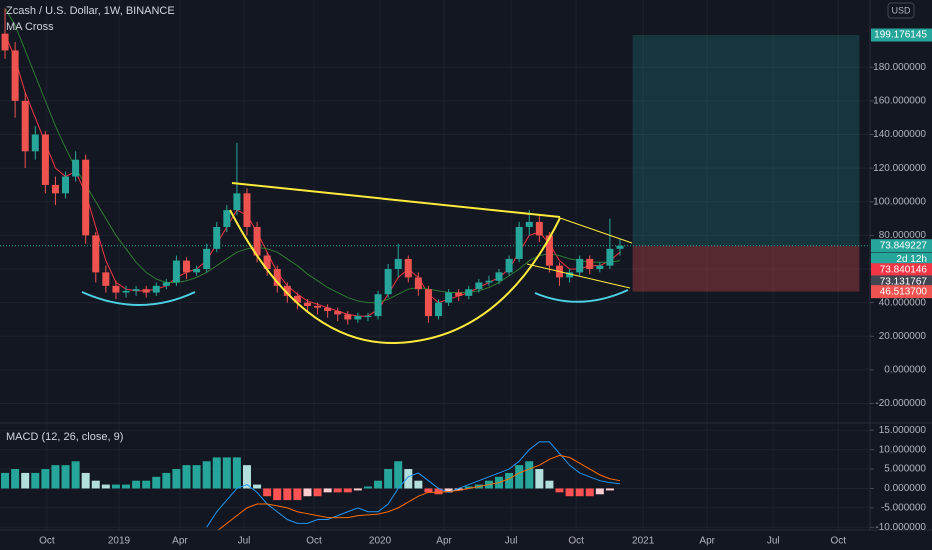  I want to click on symbol-title: Zcash / U.S. Dollar, 1W, BINANCE, so click(90, 11).